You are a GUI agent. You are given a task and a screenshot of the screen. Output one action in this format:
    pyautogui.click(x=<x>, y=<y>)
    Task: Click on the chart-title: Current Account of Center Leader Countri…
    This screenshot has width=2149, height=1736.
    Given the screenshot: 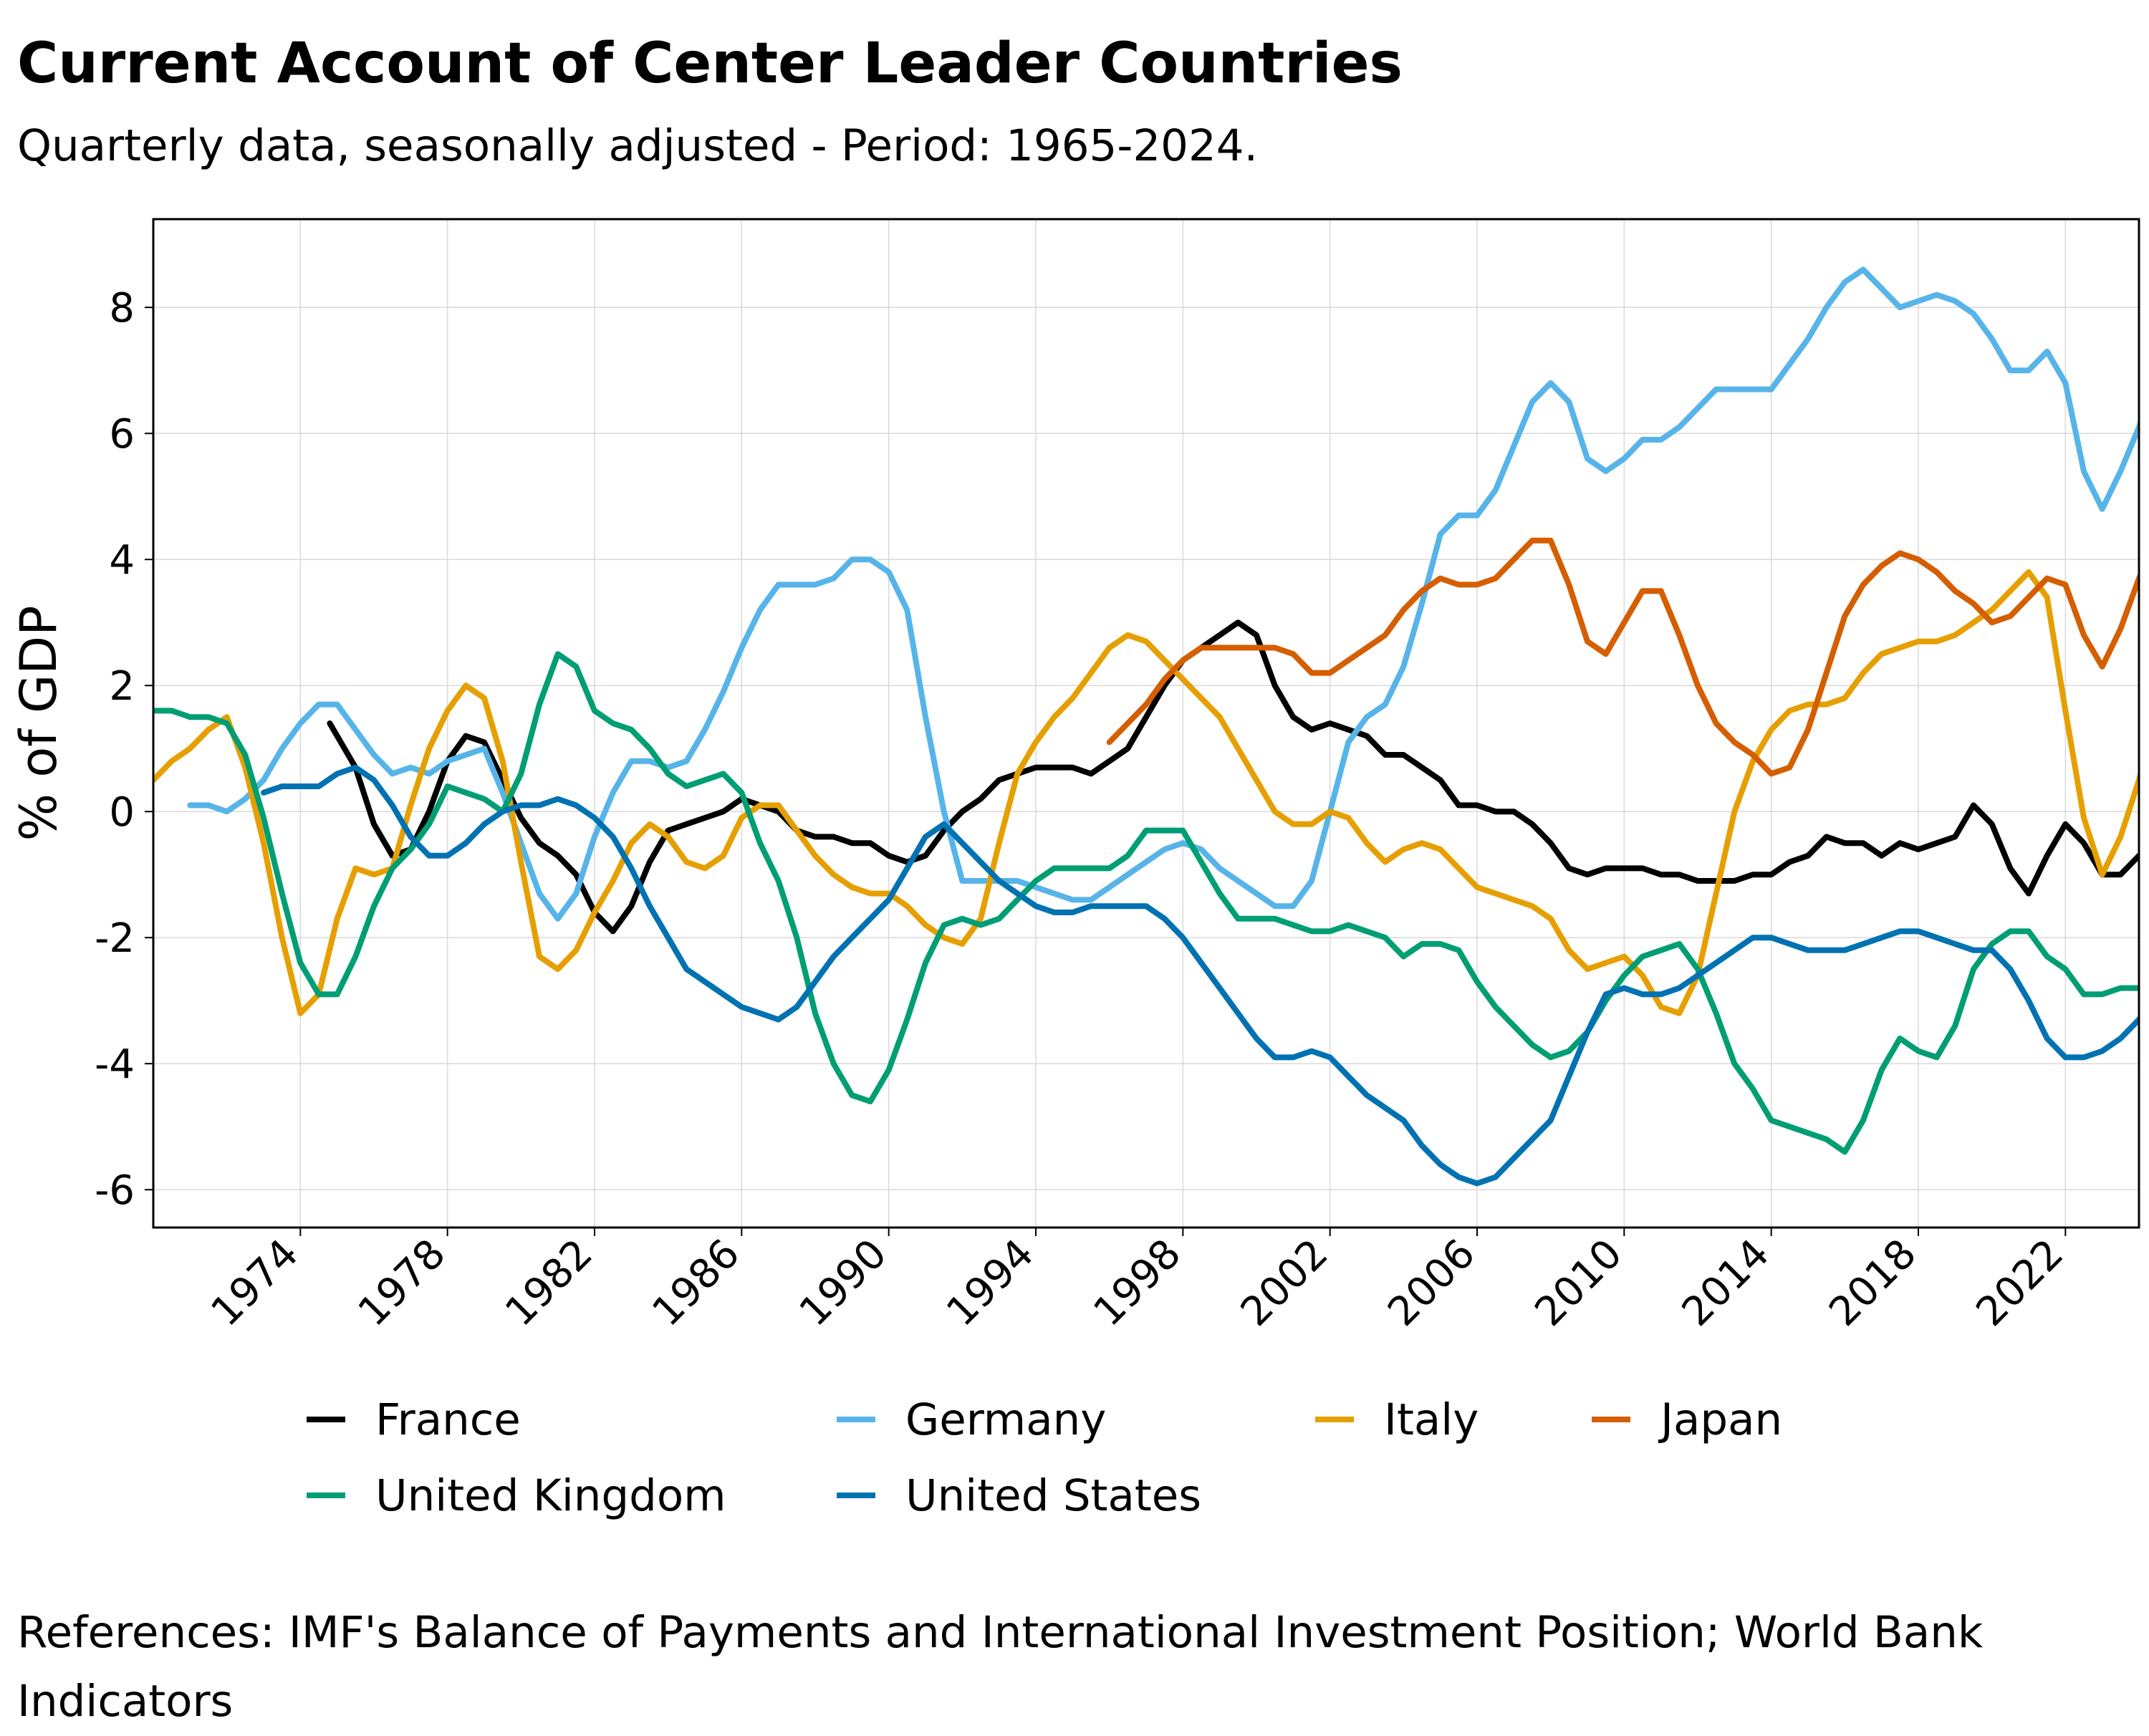 What is the action you would take?
    pyautogui.click(x=710, y=64)
    